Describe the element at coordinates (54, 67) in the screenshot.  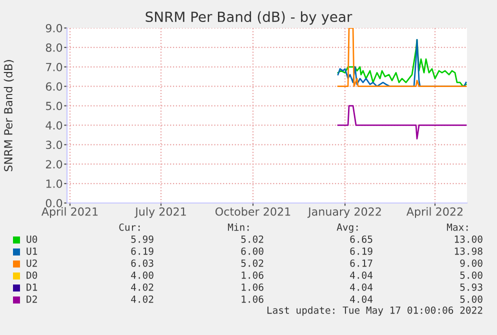
I see `y-tick-label: 7.0` at that location.